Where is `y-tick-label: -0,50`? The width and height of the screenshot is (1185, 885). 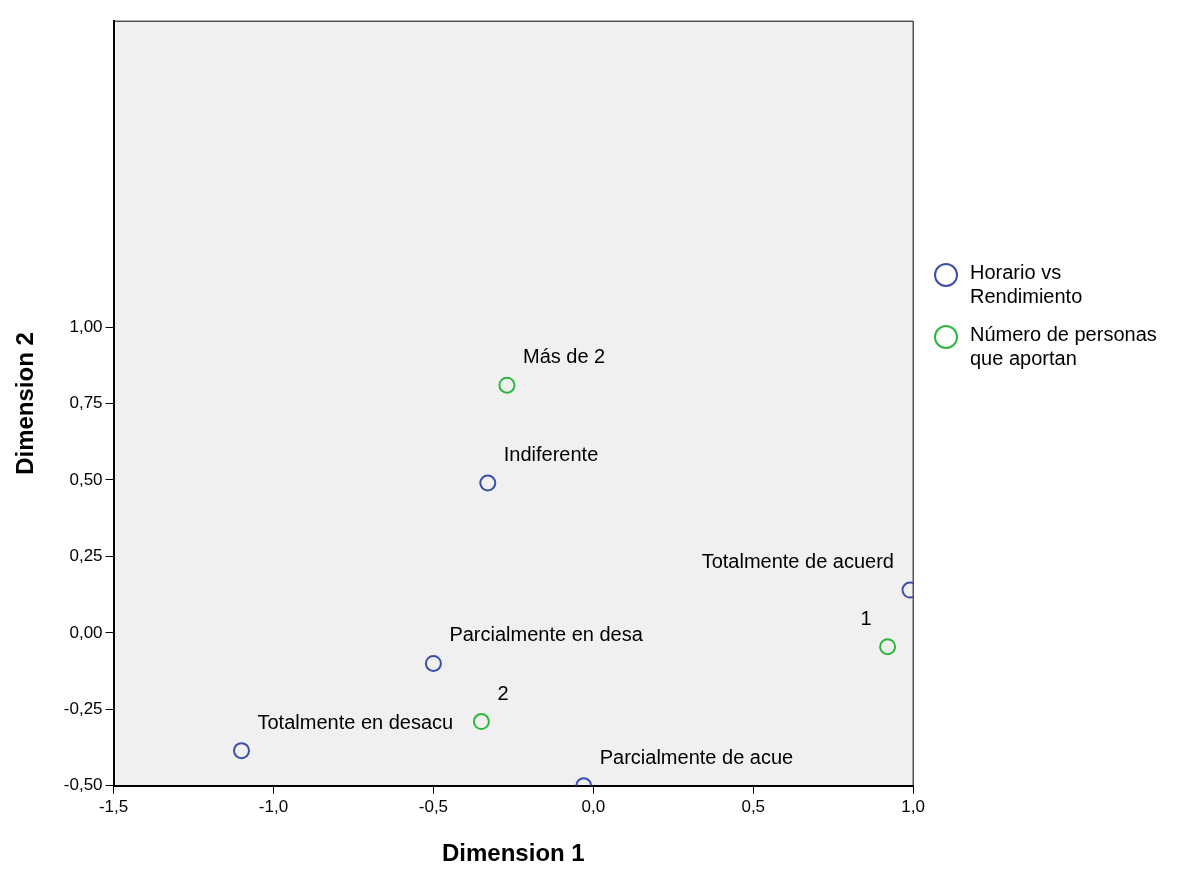 y-tick-label: -0,50 is located at coordinates (83, 785).